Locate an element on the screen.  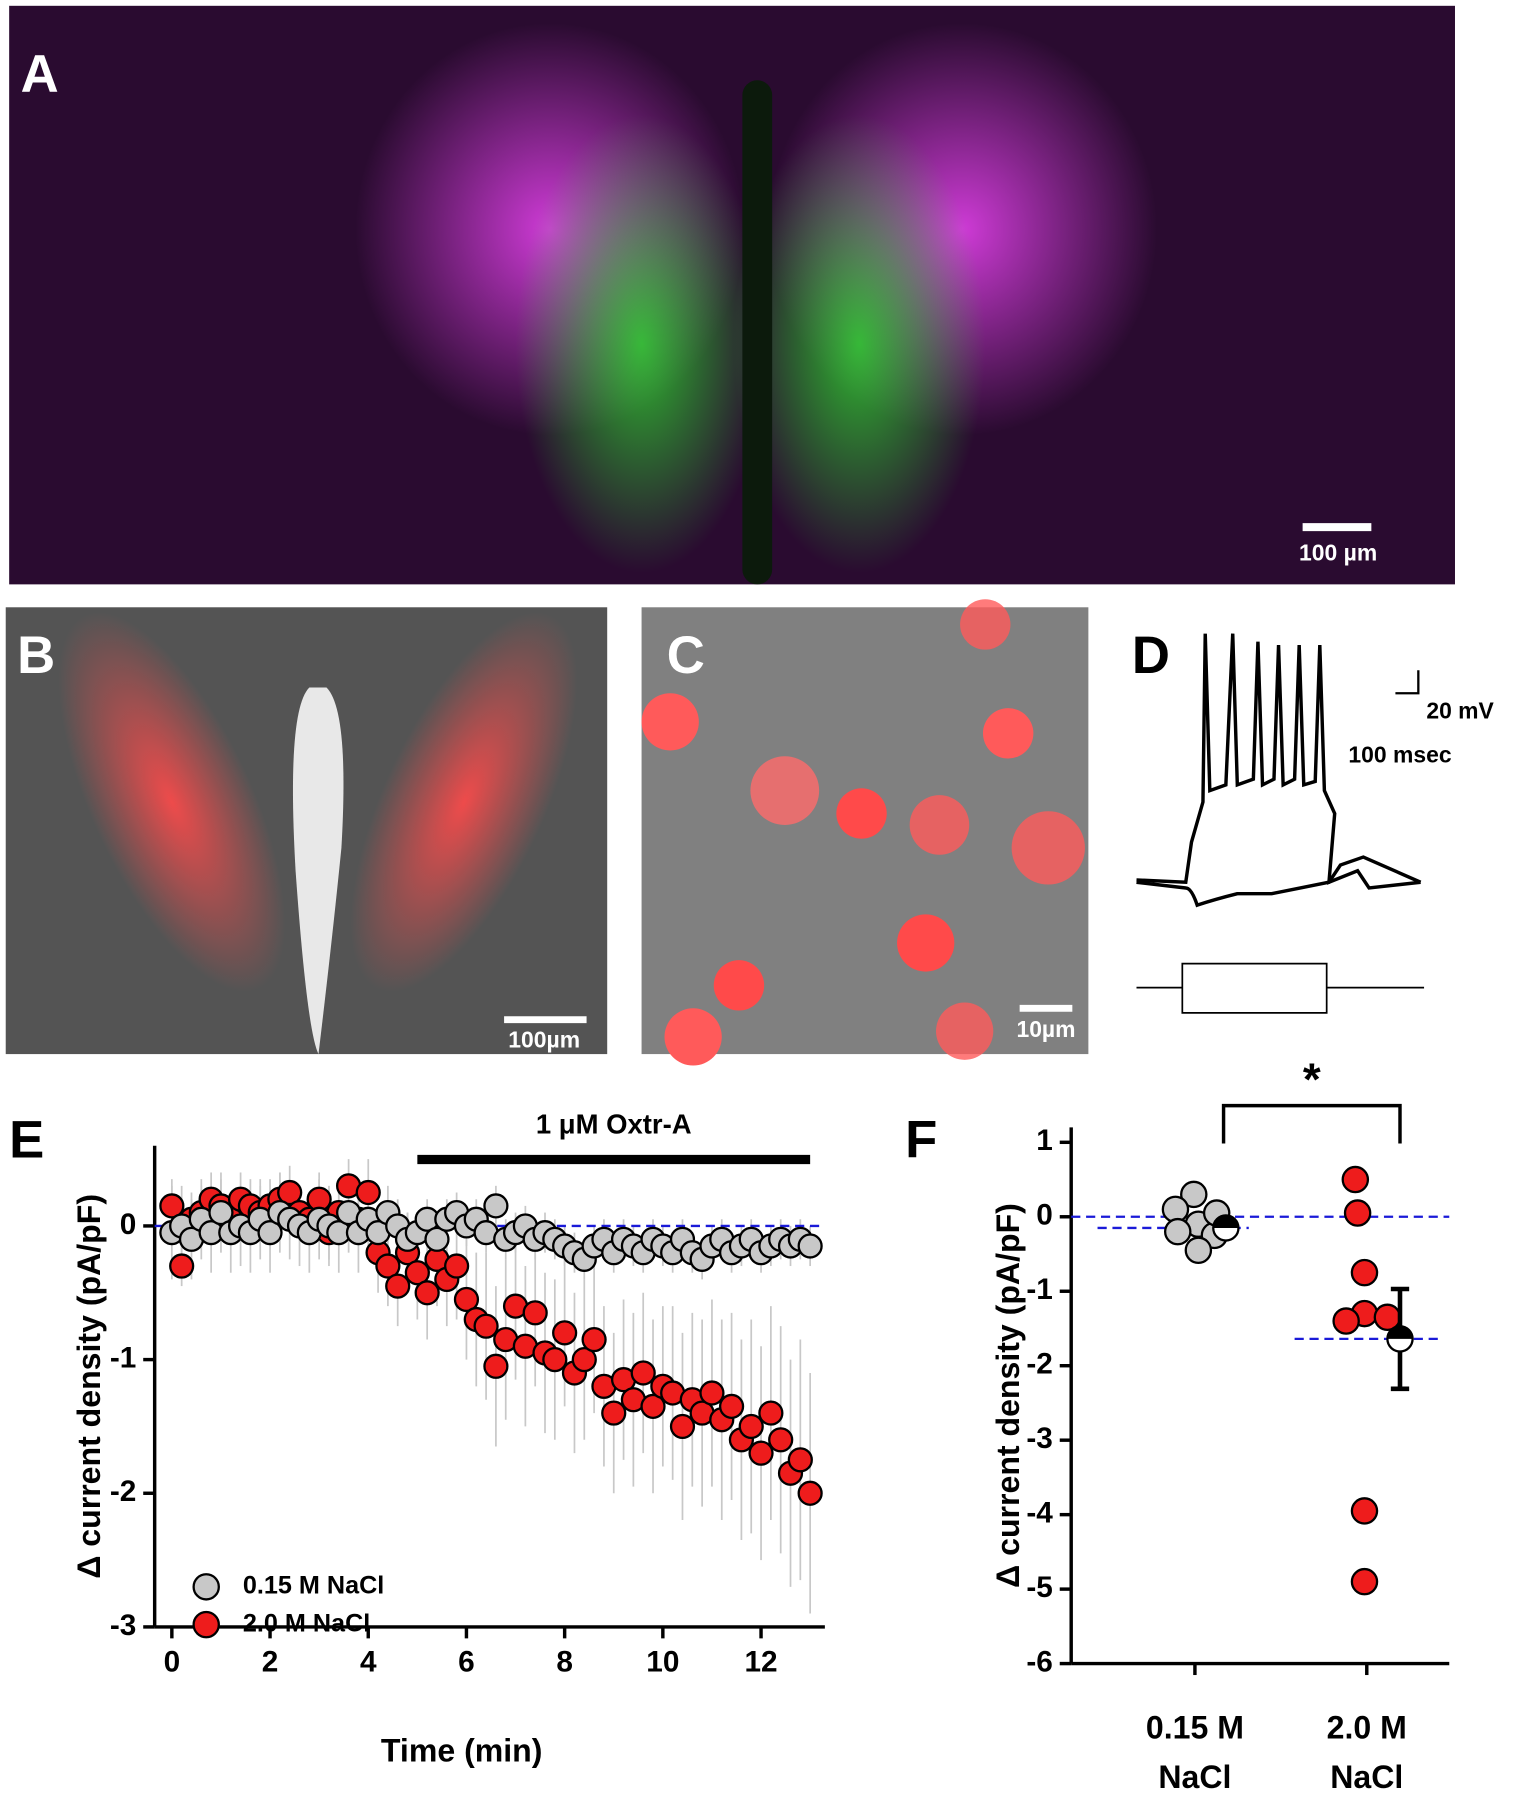
x-tick-label: 0 is located at coordinates (172, 1661).